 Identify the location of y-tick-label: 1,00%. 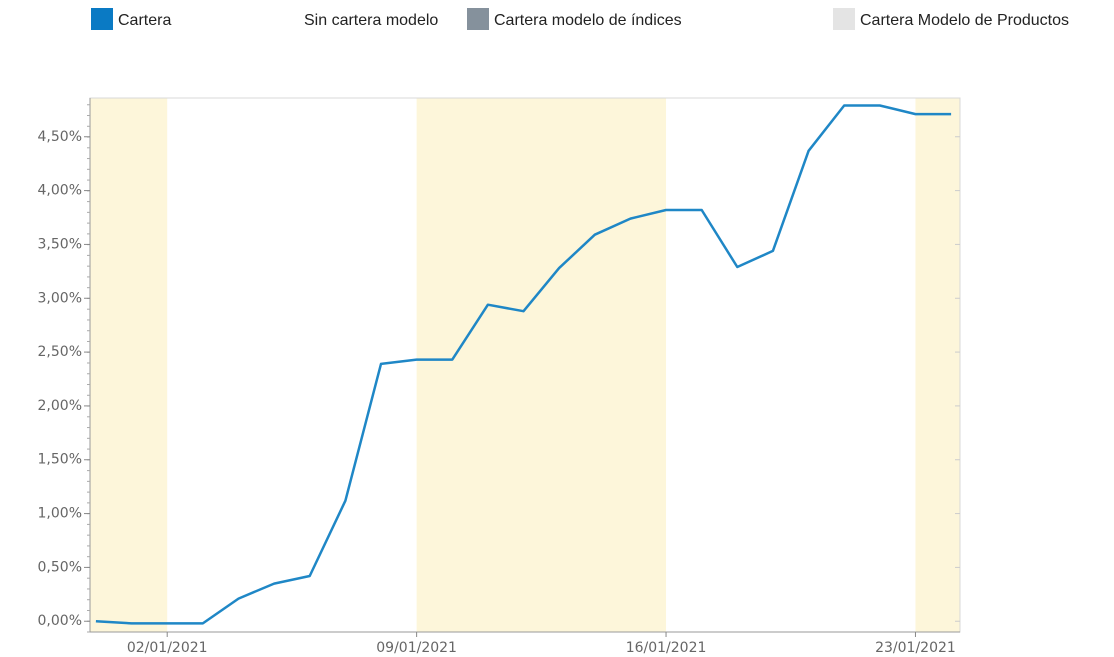
(60, 514).